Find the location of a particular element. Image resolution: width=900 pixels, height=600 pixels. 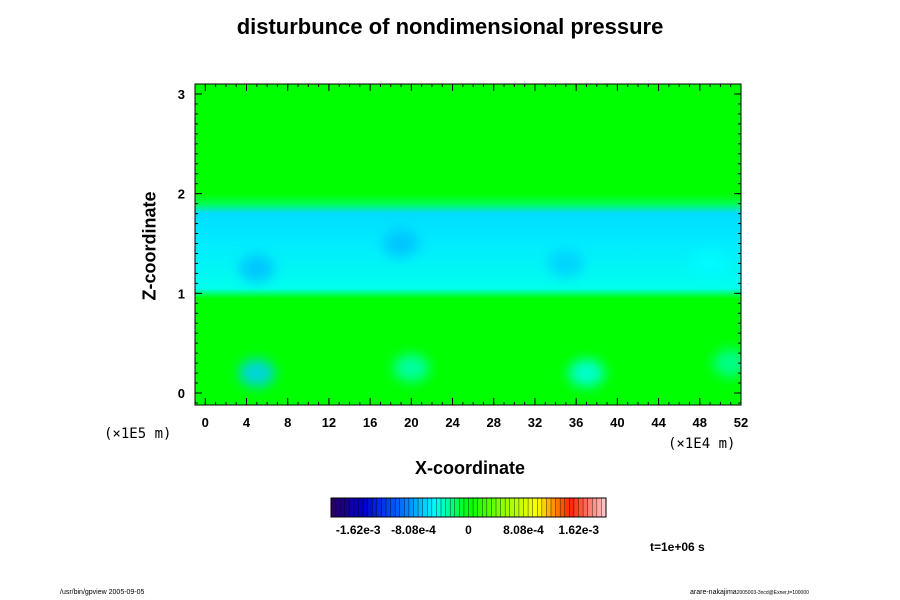

y-tick-label: 1 is located at coordinates (181, 293).